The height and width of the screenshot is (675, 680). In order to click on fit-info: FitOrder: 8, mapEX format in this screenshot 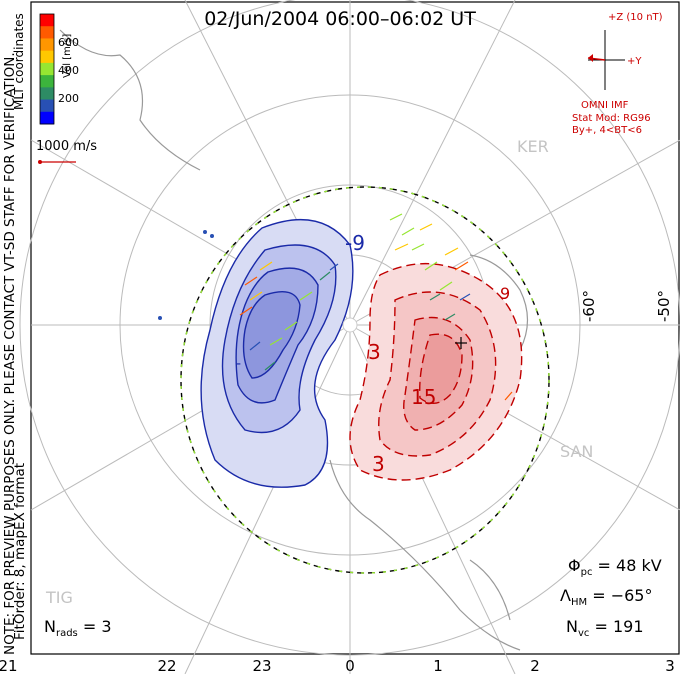, I will do `click(20, 551)`.